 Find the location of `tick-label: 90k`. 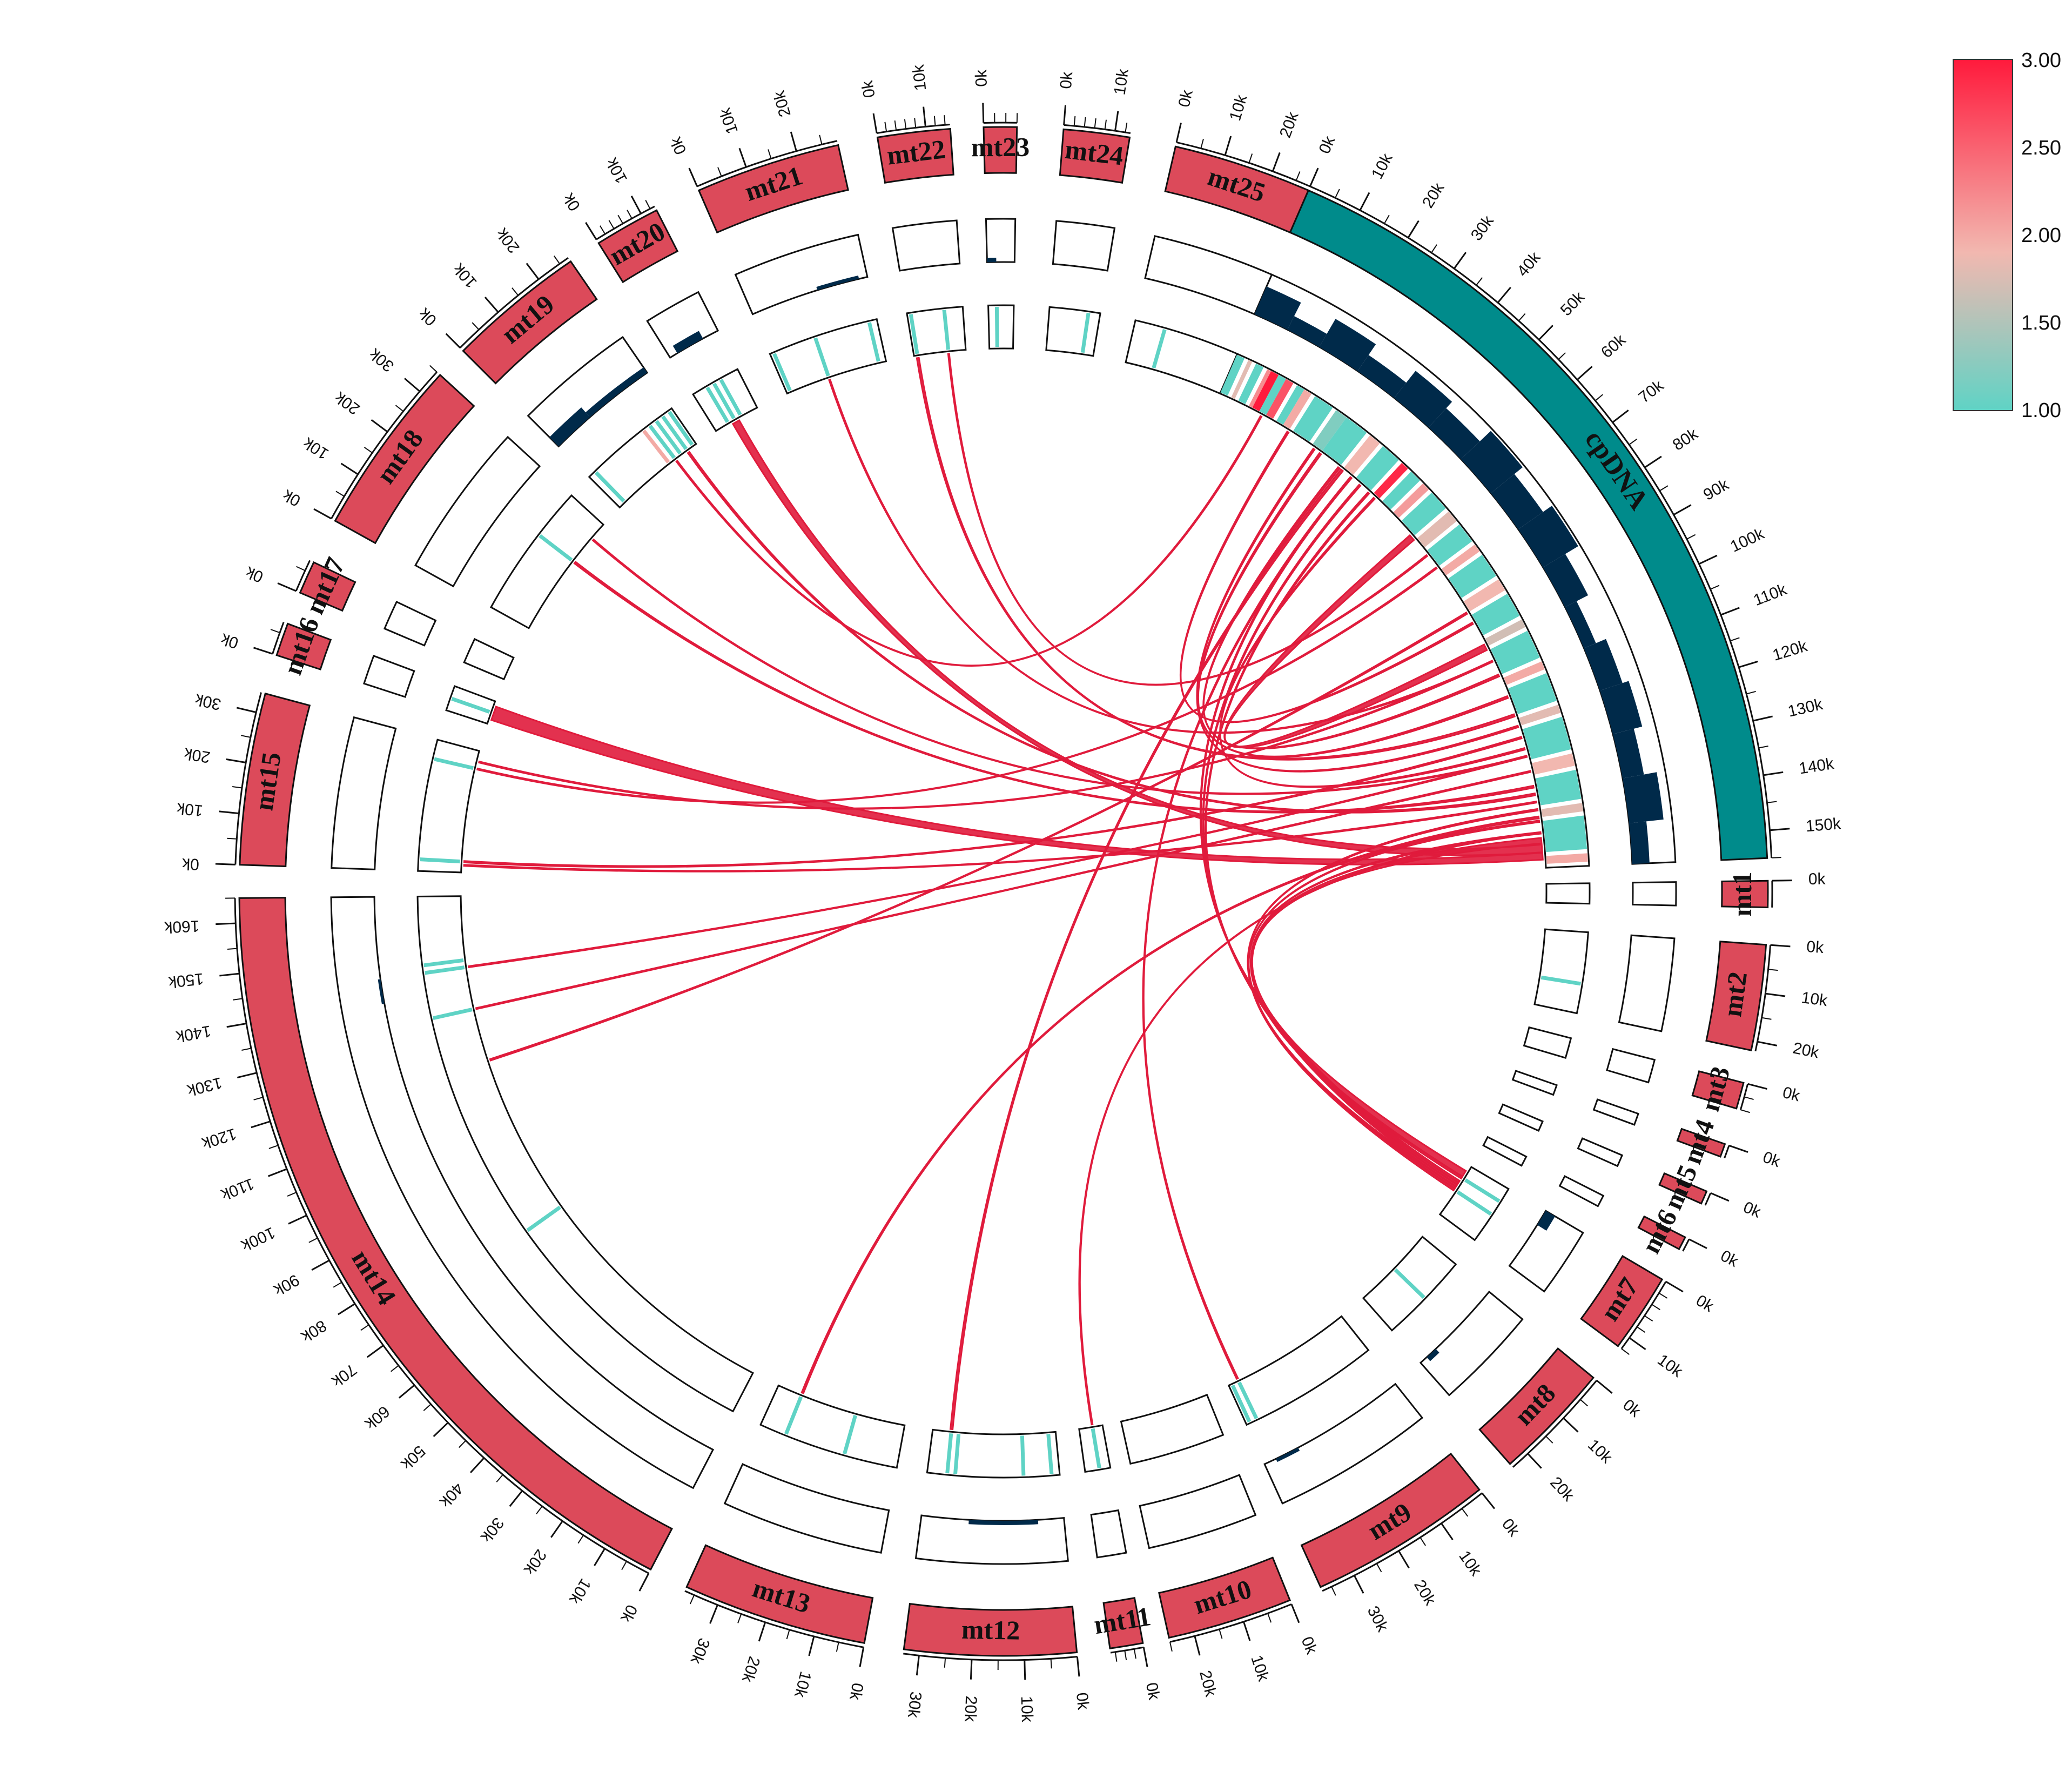

tick-label: 90k is located at coordinates (1716, 489).